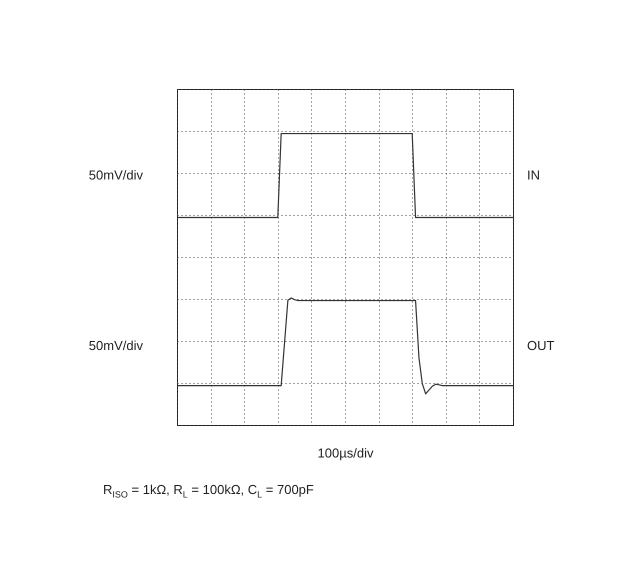 This screenshot has width=642, height=571. What do you see at coordinates (346, 453) in the screenshot?
I see `x-axis-title: 100µs/div` at bounding box center [346, 453].